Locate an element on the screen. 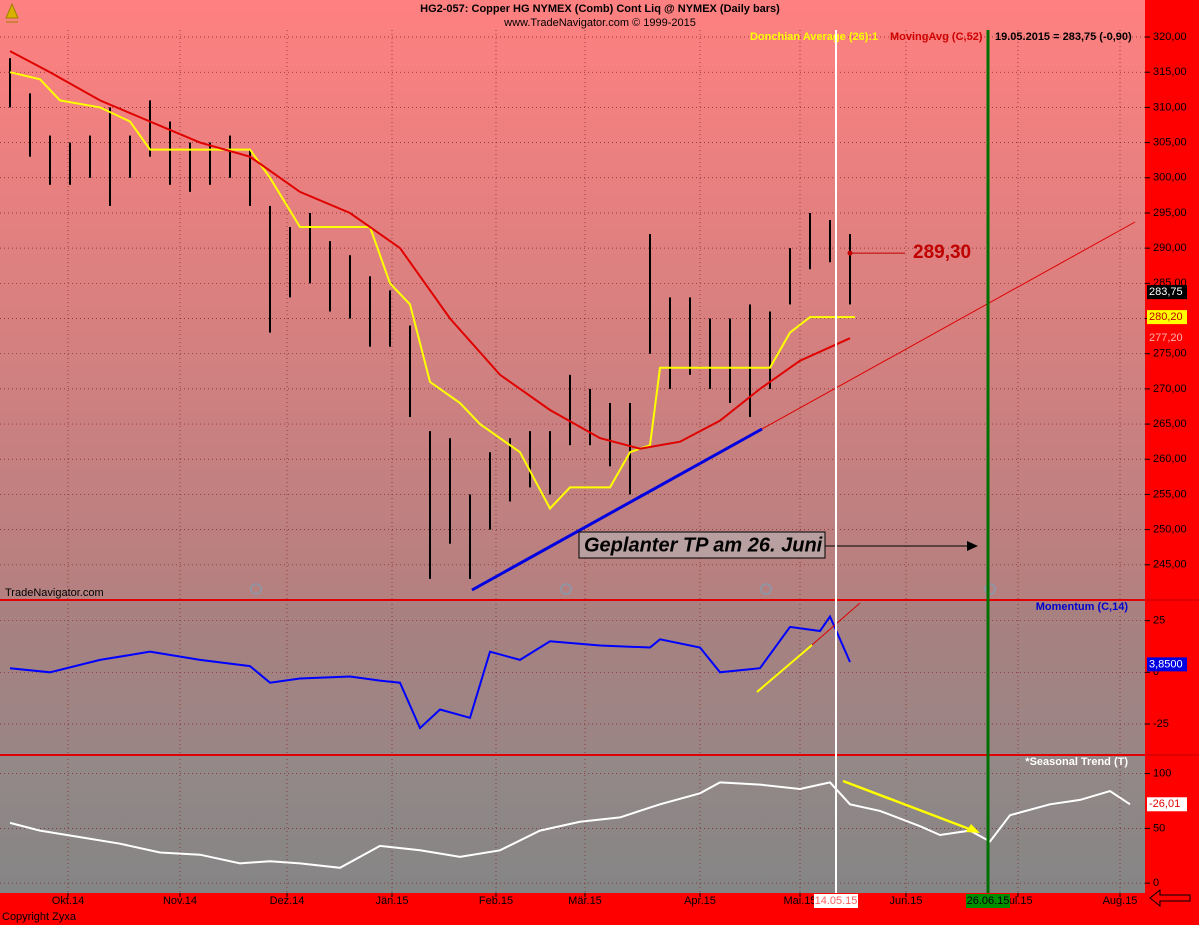  y-tick-label: 320,00 is located at coordinates (1170, 37).